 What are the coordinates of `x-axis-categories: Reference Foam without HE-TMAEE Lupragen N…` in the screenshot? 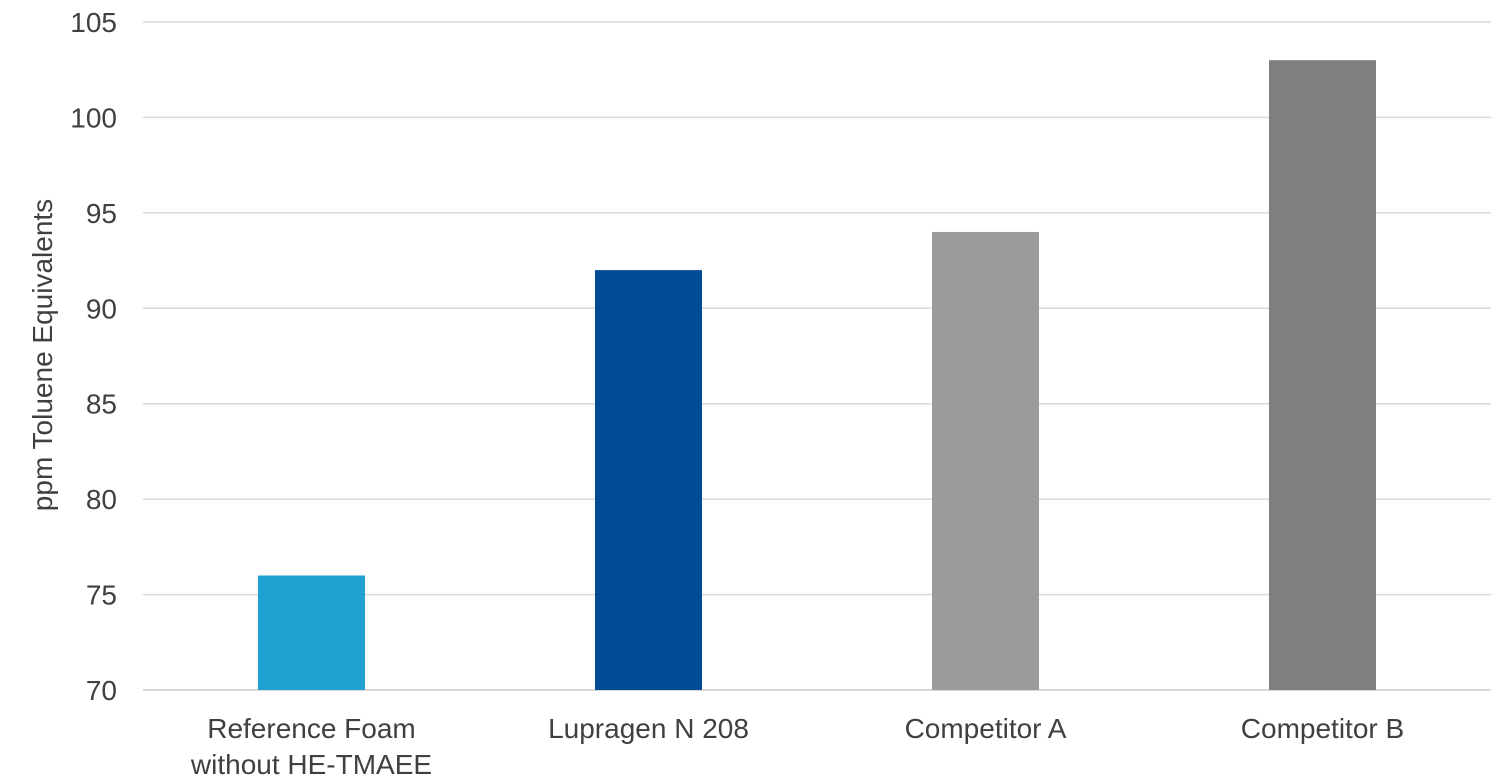 It's located at (797, 745).